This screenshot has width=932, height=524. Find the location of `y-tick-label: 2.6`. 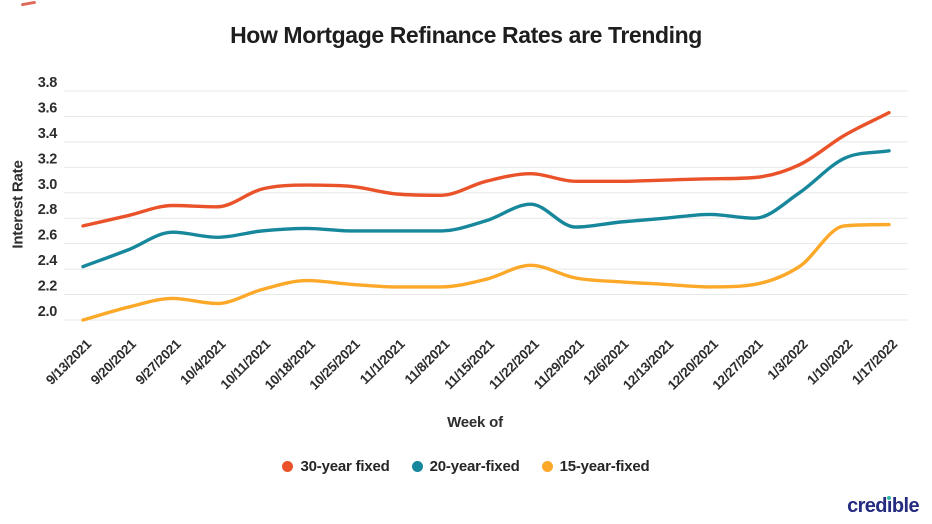

y-tick-label: 2.6 is located at coordinates (47, 236).